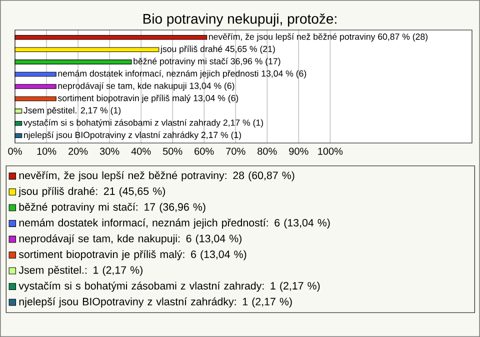 This screenshot has height=337, width=480. Describe the element at coordinates (155, 302) in the screenshot. I see `legend-label: njelepší jsou BIOpotraviny z vlastní zahrádky: 1 (2,17 %)` at that location.